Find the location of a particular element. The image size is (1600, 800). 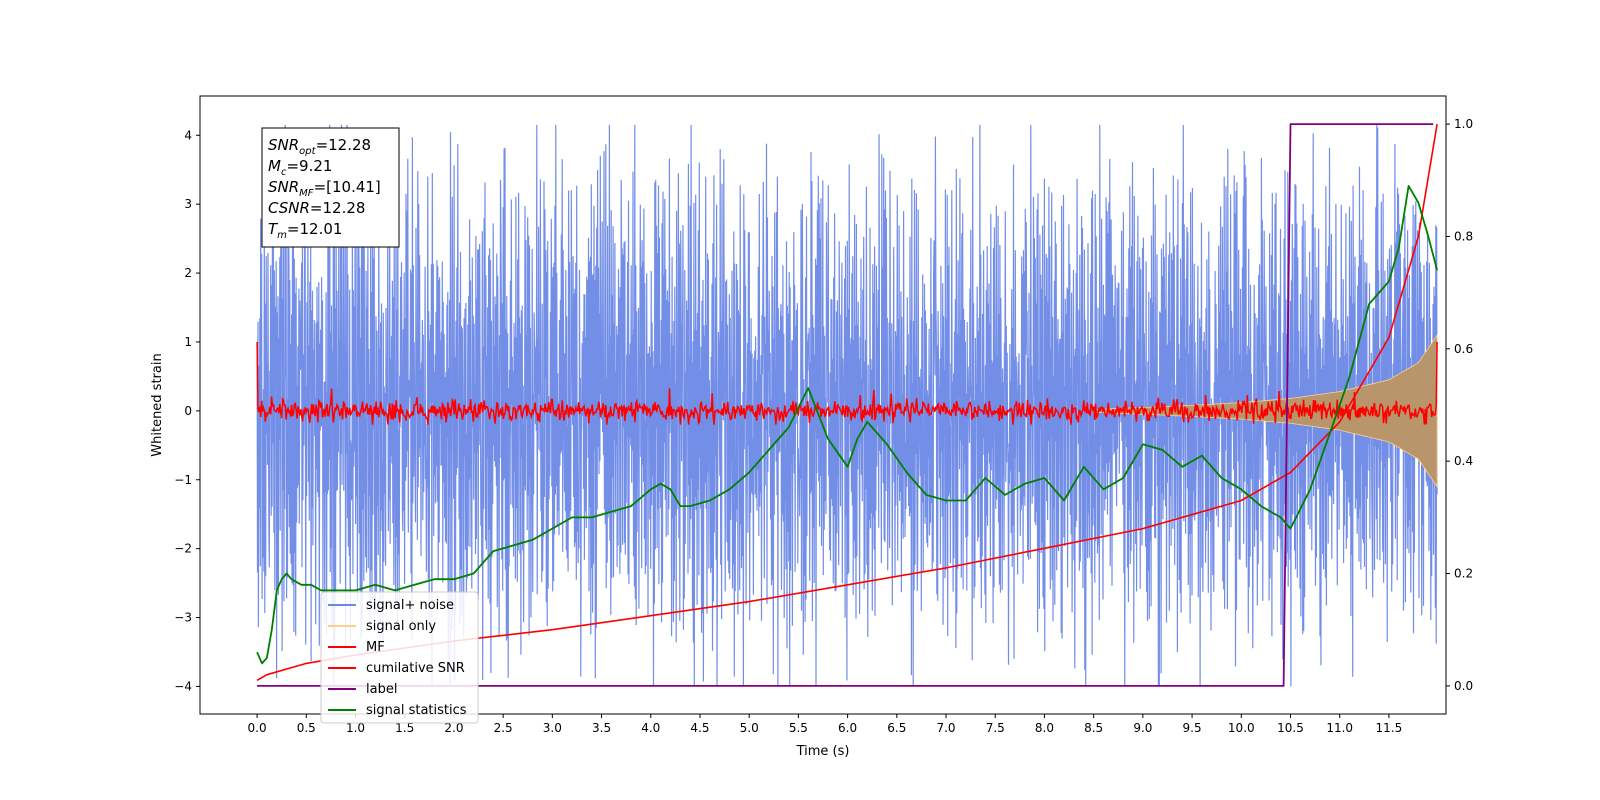

y-tick-label: −4 is located at coordinates (183, 686).